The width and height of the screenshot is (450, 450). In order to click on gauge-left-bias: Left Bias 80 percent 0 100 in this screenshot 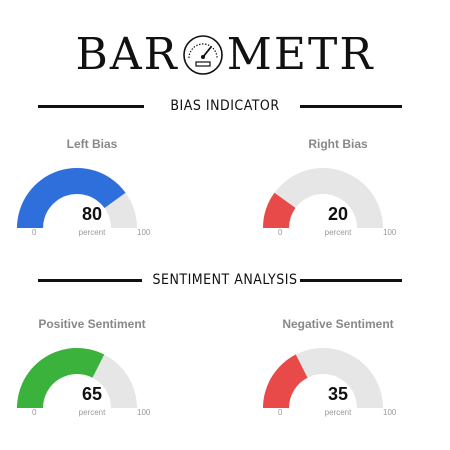, I will do `click(92, 197)`.